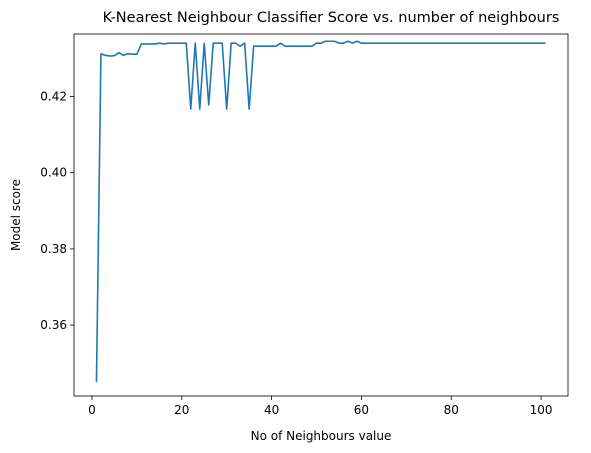 The image size is (591, 453). Describe the element at coordinates (53, 325) in the screenshot. I see `y-tick-label: 0.36` at that location.